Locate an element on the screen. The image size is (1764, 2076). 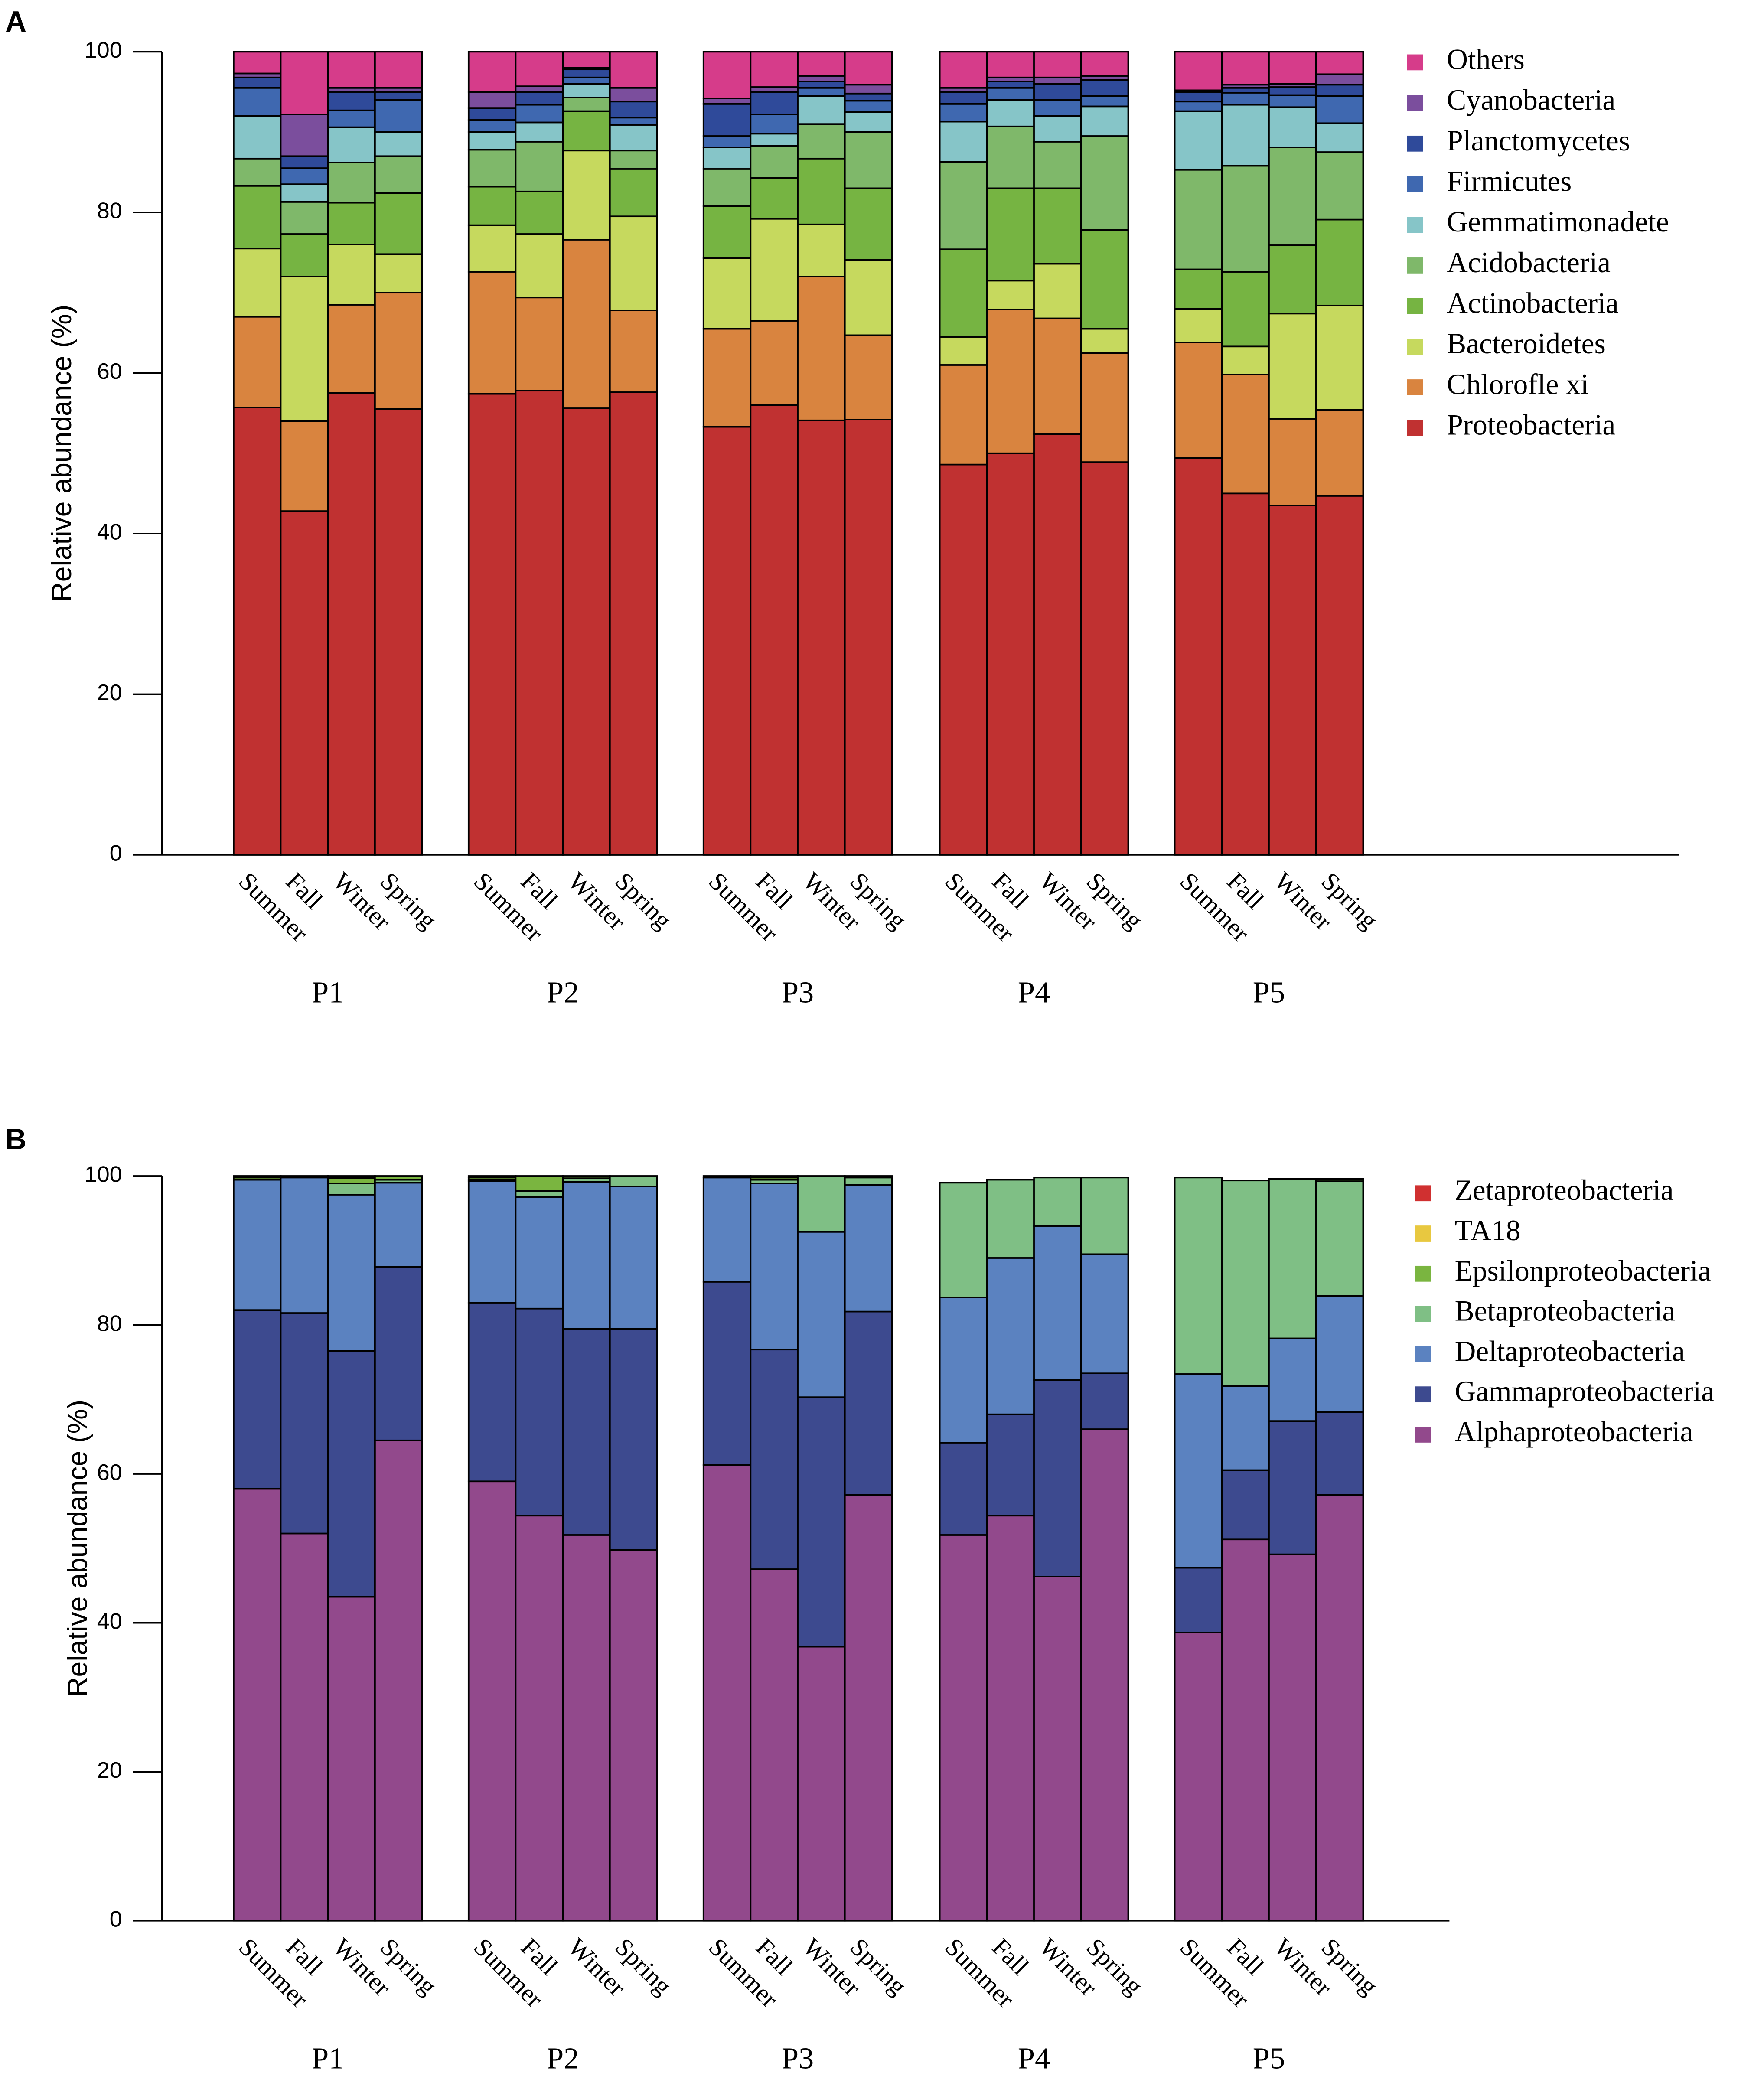
group-label: P1 is located at coordinates (328, 993).